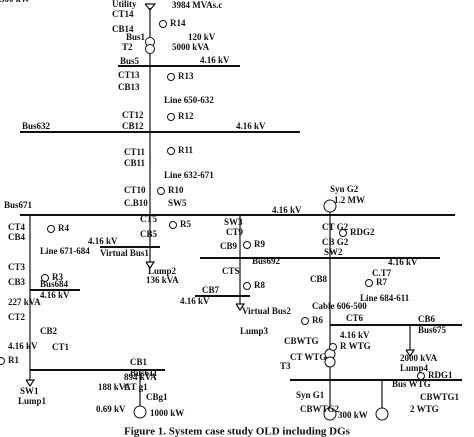 The image size is (474, 437). I want to click on label: Line 671-684, so click(65, 251).